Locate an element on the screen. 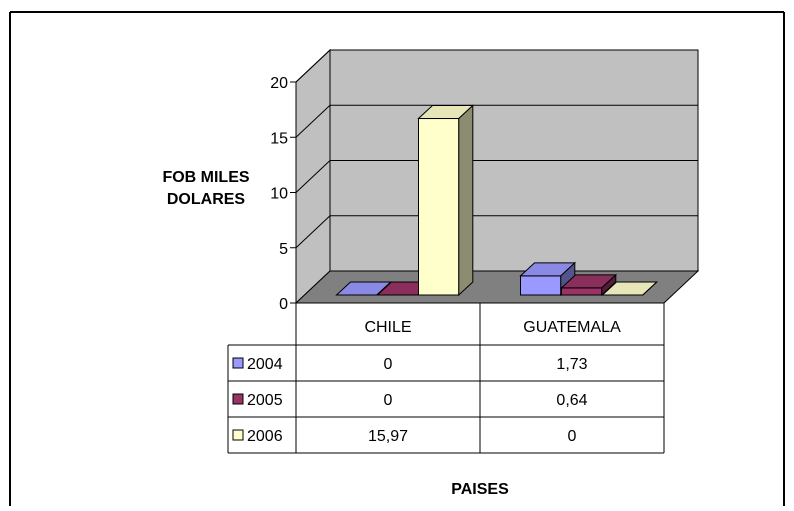 Image resolution: width=794 pixels, height=511 pixels. bar-2004-guatemala is located at coordinates (548, 279).